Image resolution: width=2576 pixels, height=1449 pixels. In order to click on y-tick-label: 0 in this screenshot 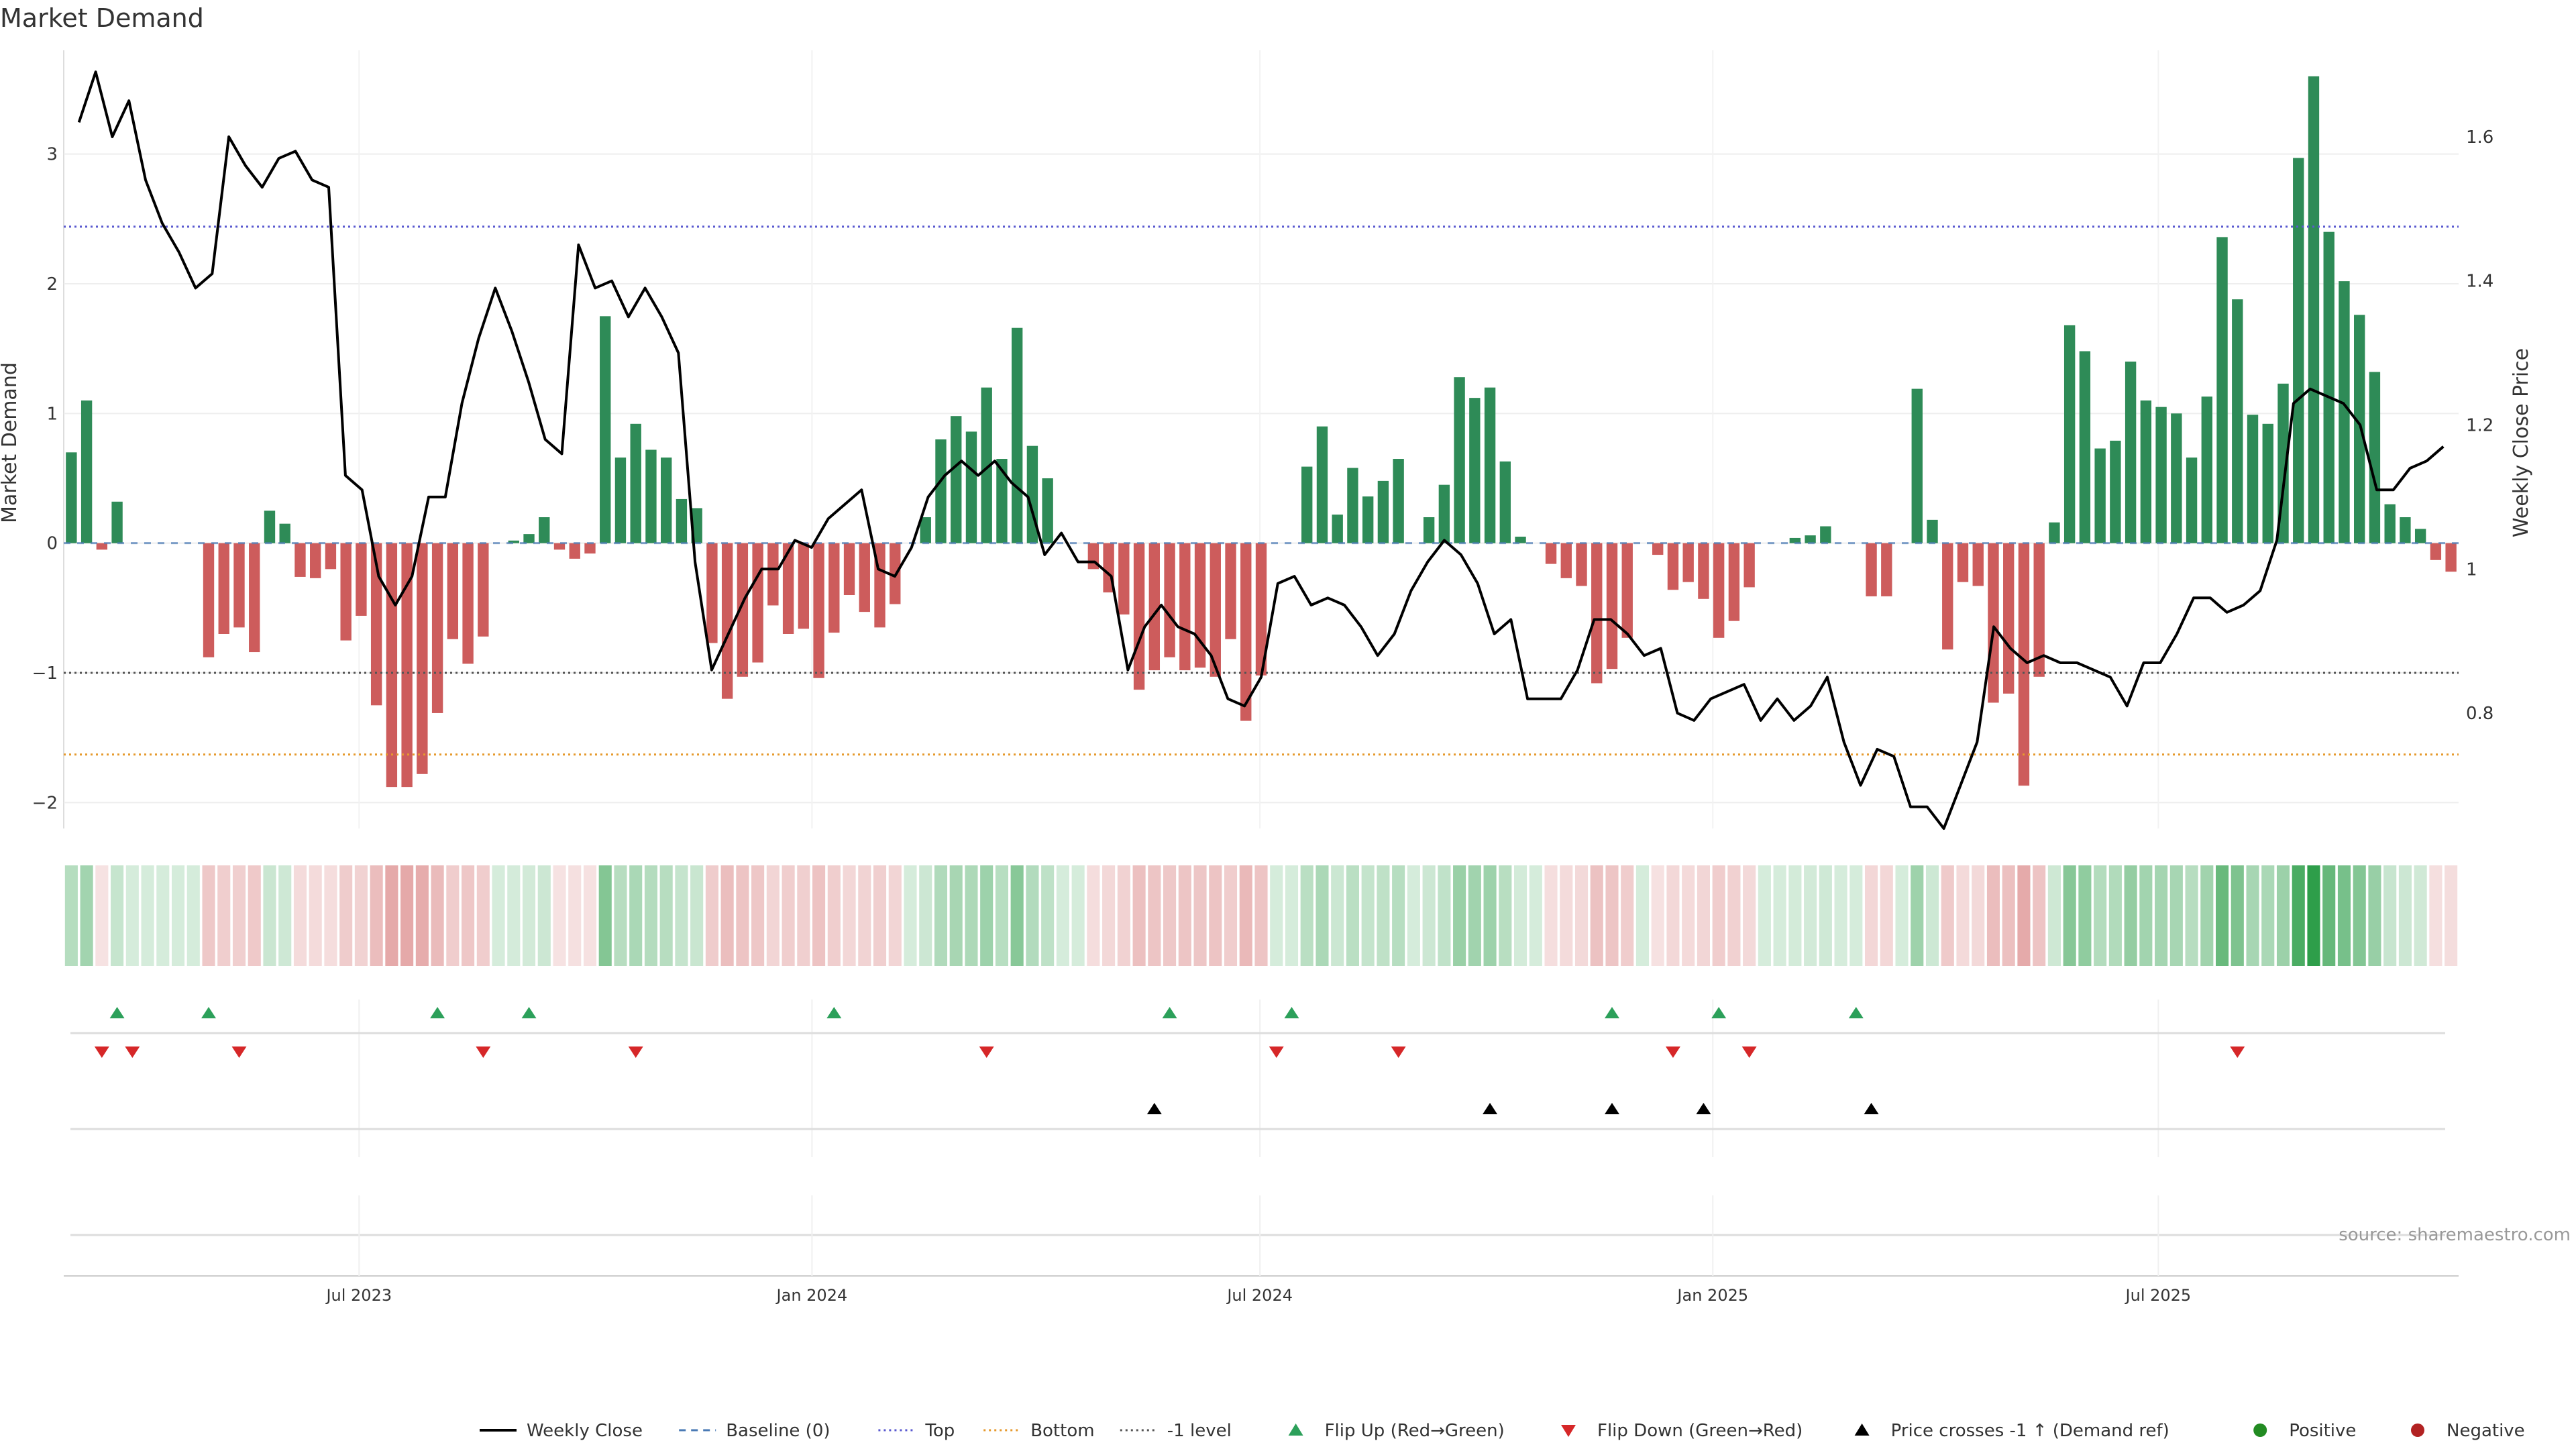, I will do `click(52, 544)`.